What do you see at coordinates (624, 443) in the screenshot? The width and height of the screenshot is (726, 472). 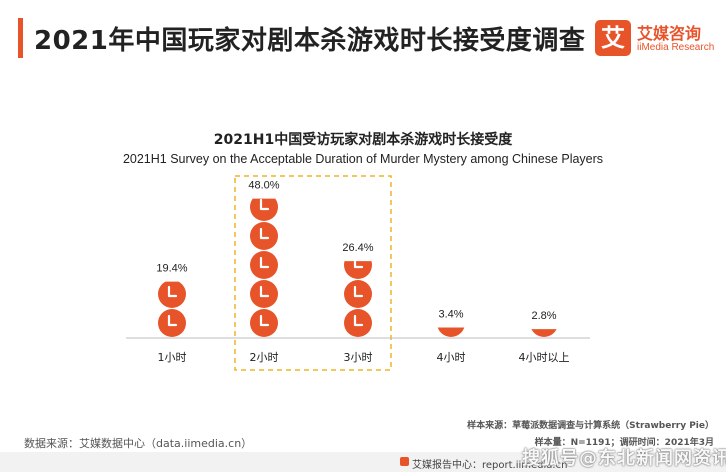 I see `sample-size-note: 样本量：N=1191；调研时间：2021年3月` at bounding box center [624, 443].